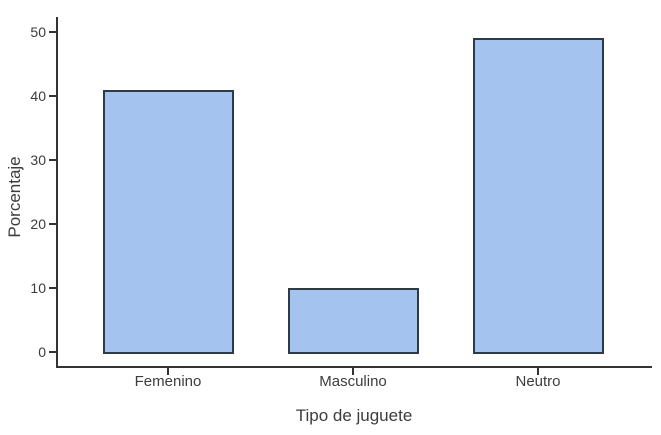  I want to click on x-axis-title: Tipo de juguete, so click(354, 415).